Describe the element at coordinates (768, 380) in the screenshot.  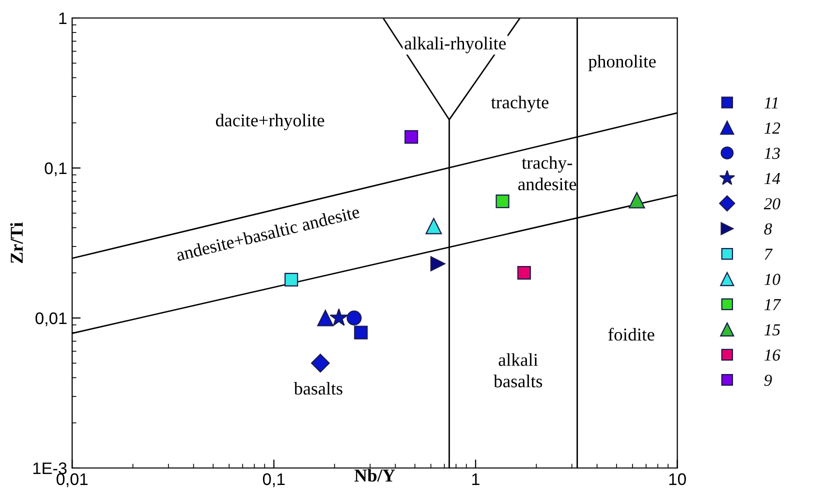
I see `legend-label: 9` at that location.